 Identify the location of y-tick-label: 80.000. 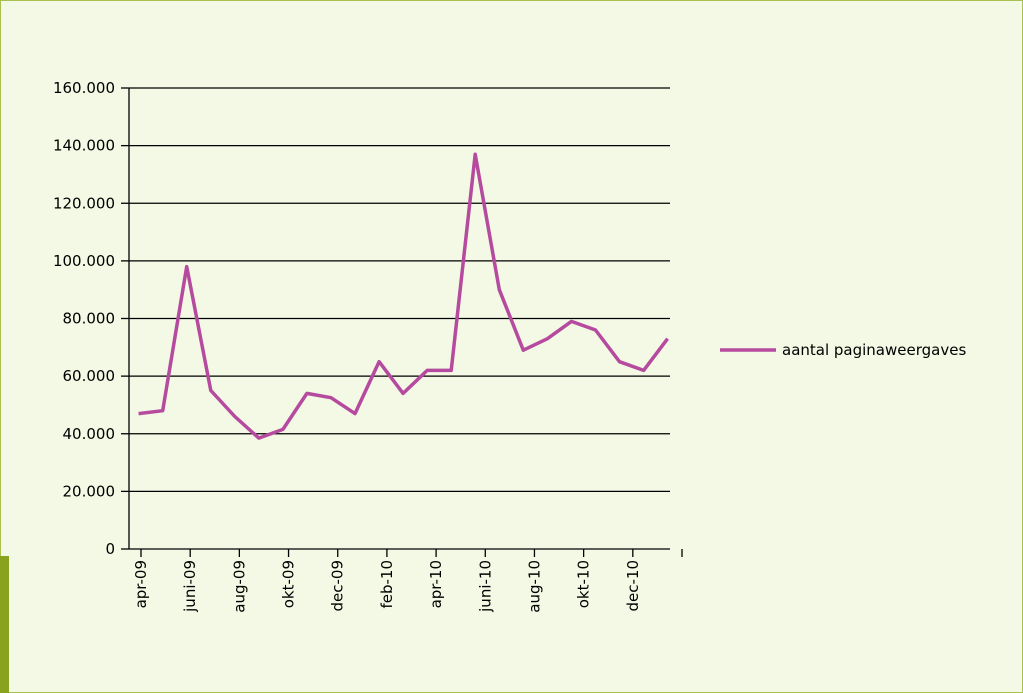
(89, 319).